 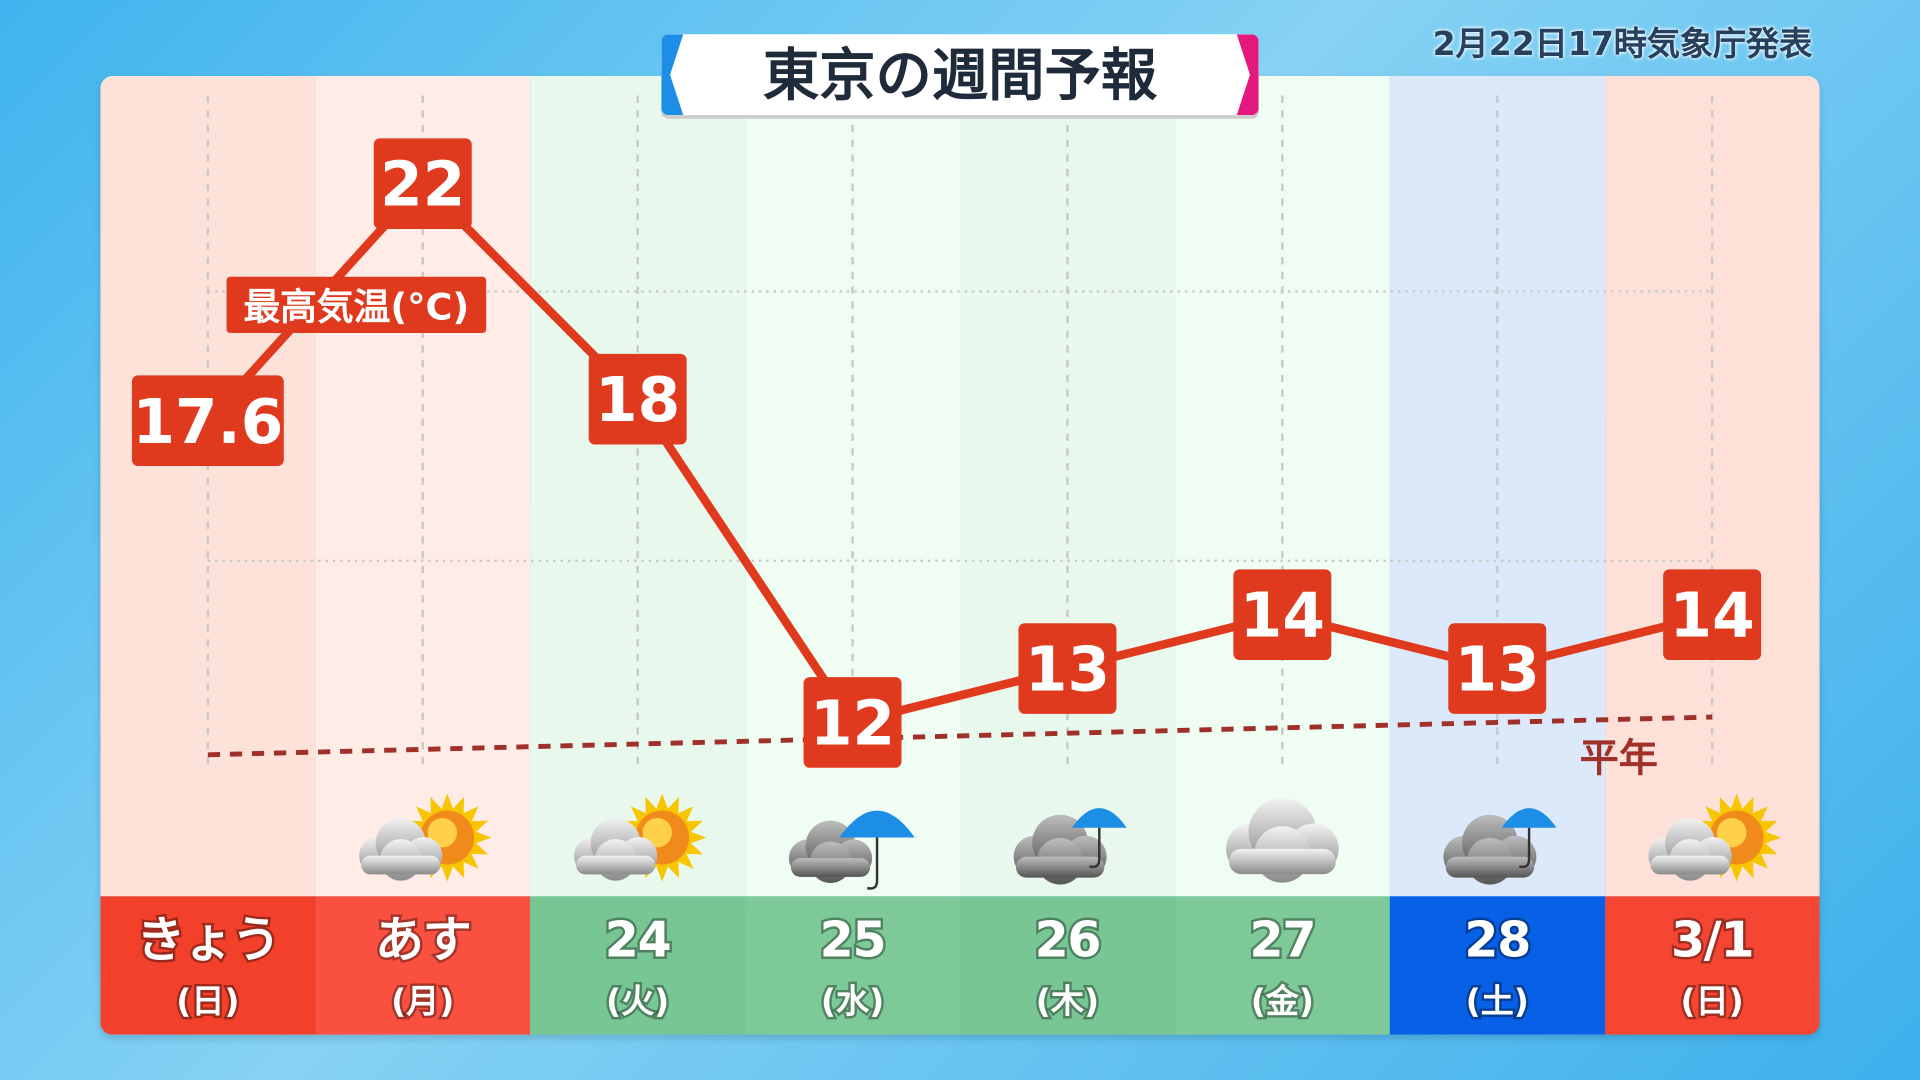 I want to click on day-label: 3/1 (日), so click(x=1712, y=965).